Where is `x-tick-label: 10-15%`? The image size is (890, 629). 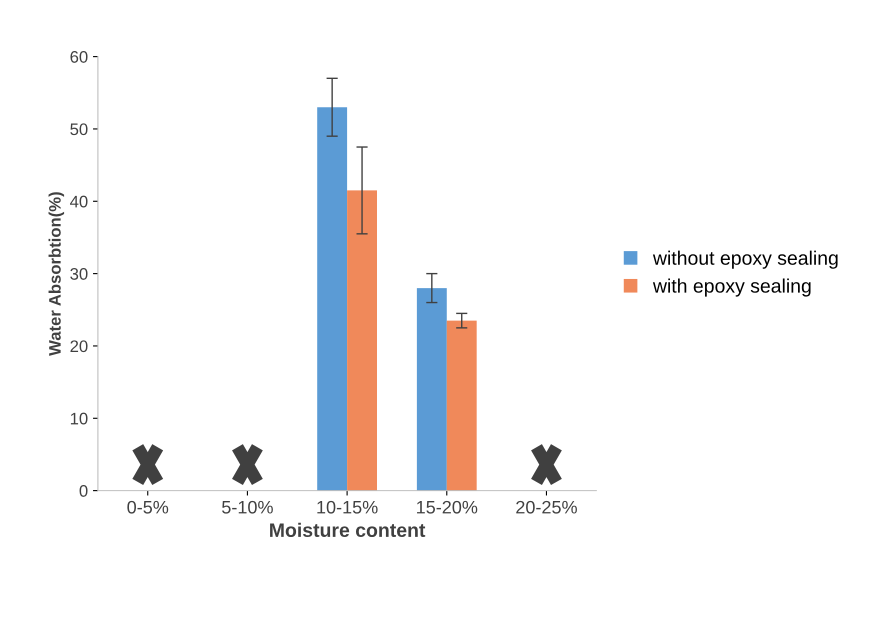 x-tick-label: 10-15% is located at coordinates (347, 507).